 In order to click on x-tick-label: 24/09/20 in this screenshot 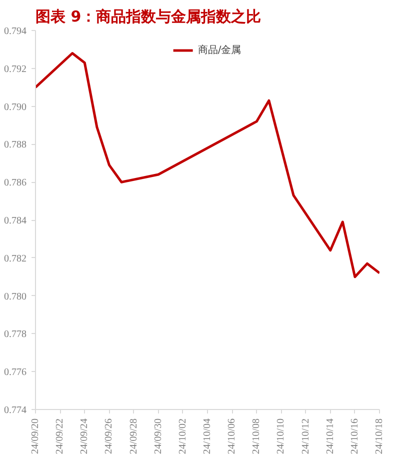, I will do `click(35, 436)`.